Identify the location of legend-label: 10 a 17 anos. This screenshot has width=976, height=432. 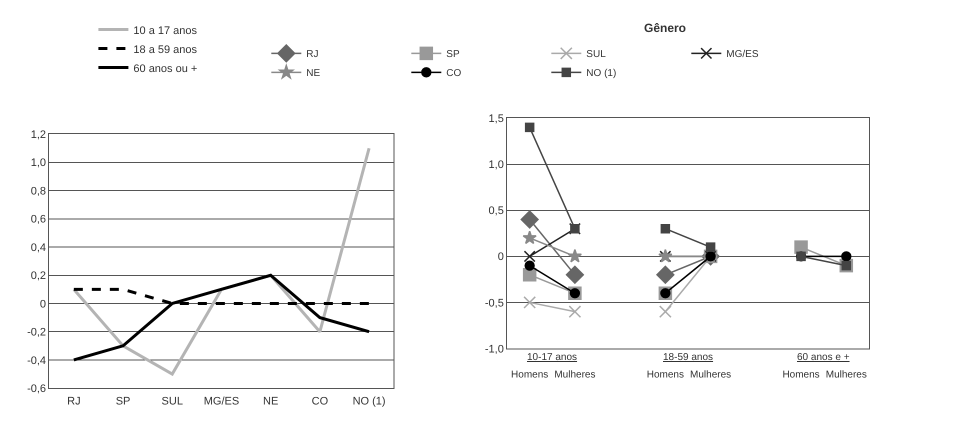
(165, 30).